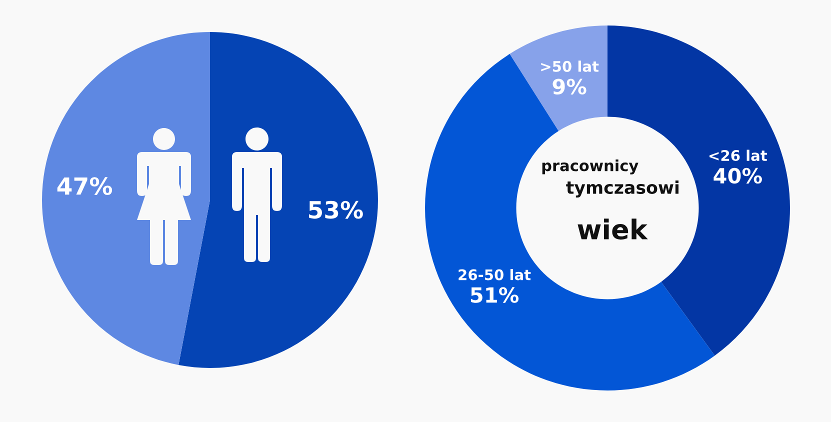 This screenshot has height=422, width=831. I want to click on data-label: 51%, so click(494, 295).